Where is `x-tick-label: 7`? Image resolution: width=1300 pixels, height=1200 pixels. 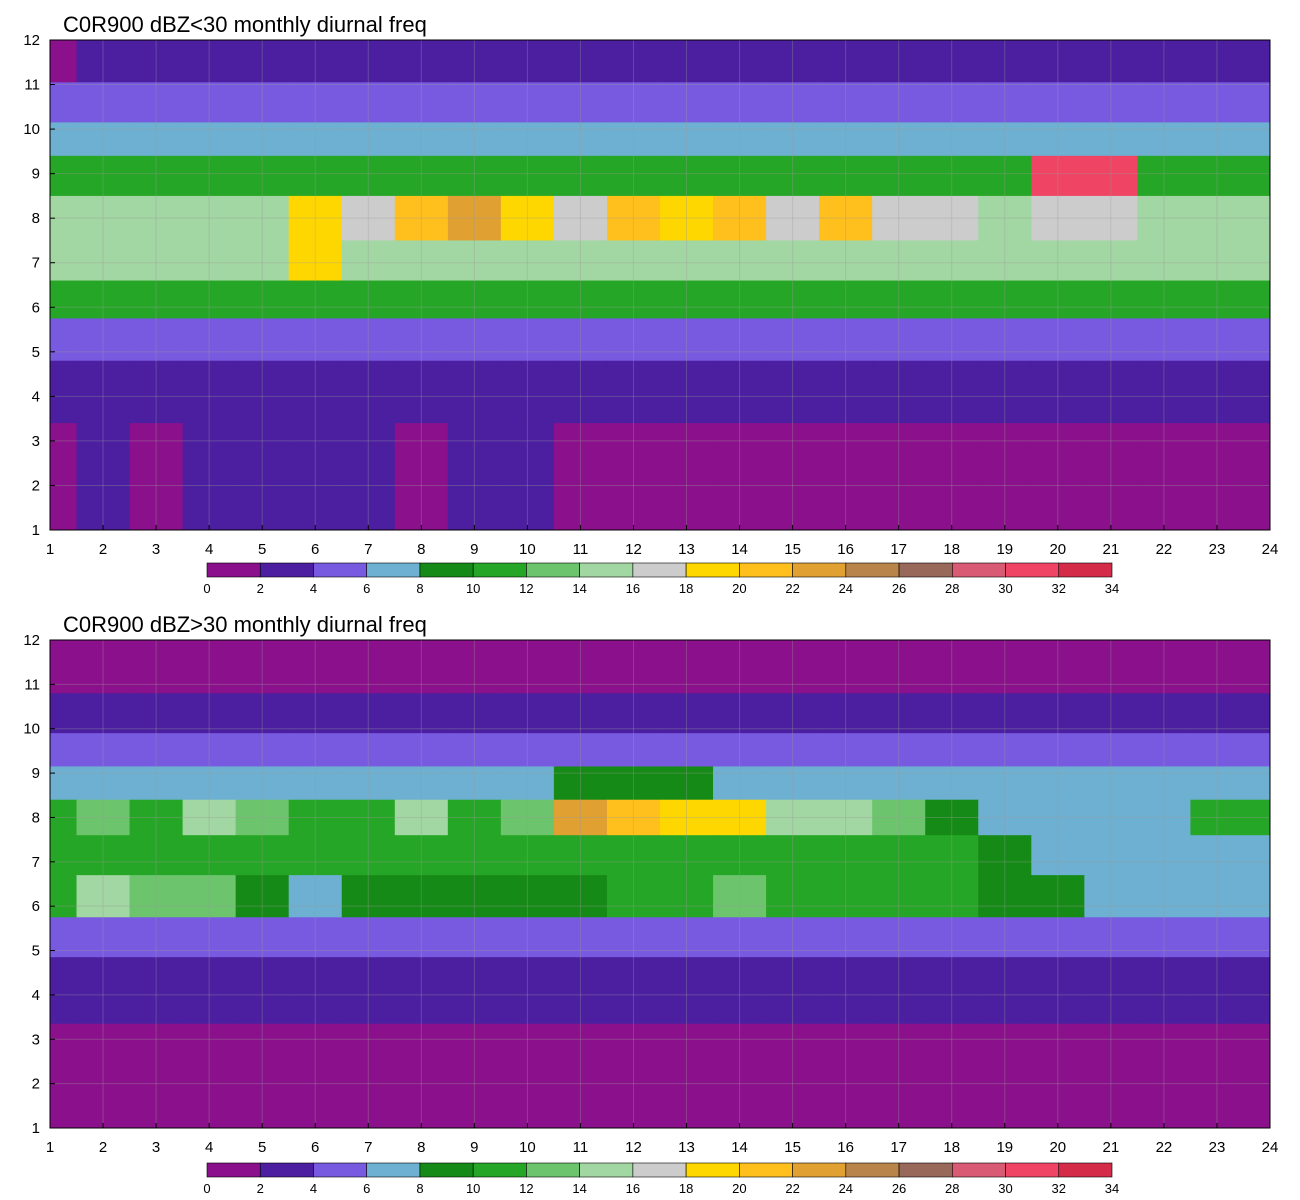 x-tick-label: 7 is located at coordinates (368, 549).